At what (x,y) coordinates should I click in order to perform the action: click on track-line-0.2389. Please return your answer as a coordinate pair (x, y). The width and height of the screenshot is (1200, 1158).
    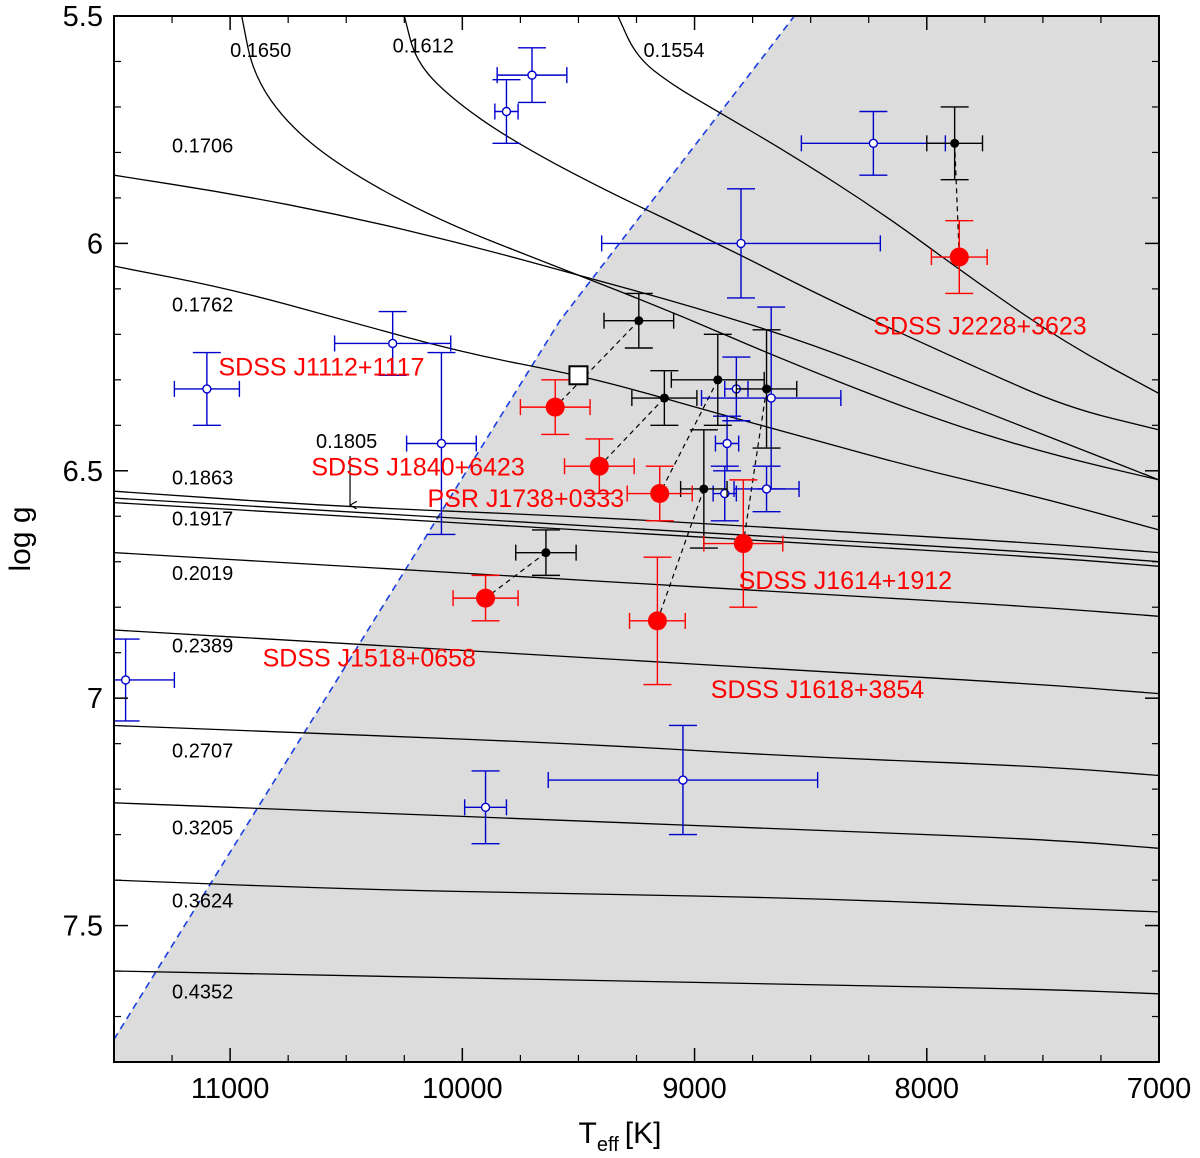
    Looking at the image, I should click on (636, 662).